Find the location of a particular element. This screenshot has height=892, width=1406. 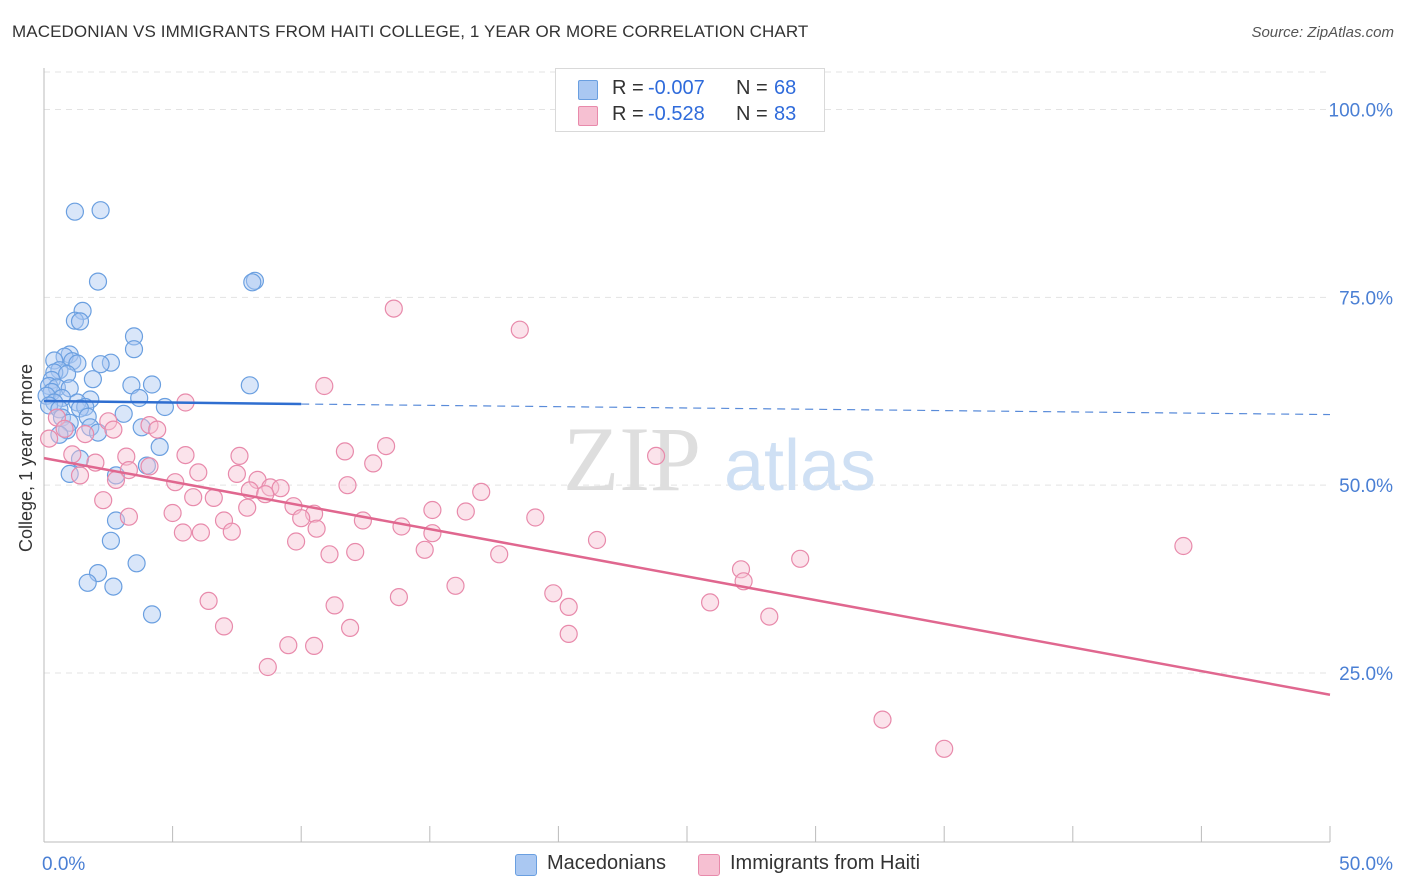

y-tick-label: 25.0% is located at coordinates (1366, 674).